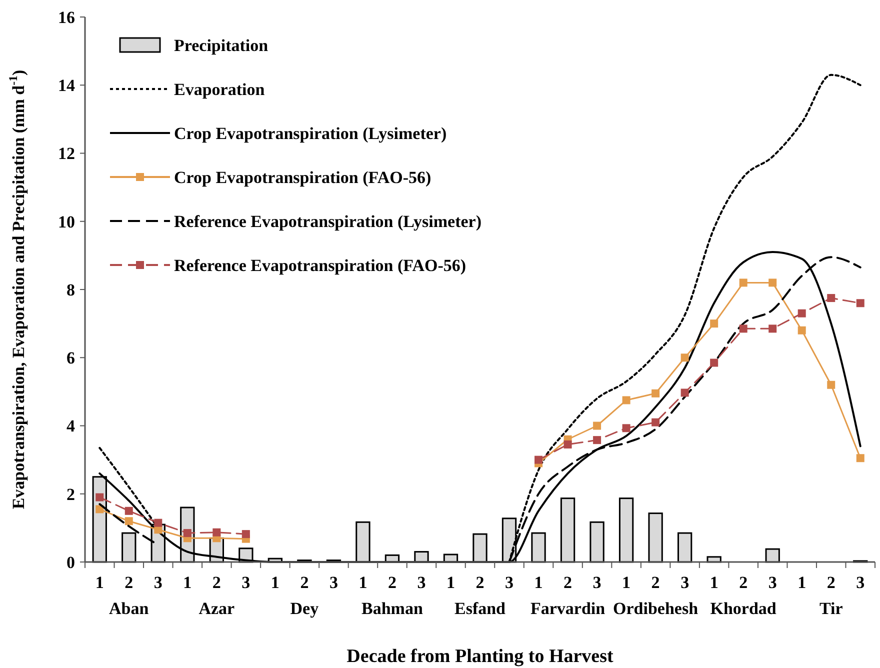 The width and height of the screenshot is (880, 668). I want to click on y-tick-label: 4, so click(71, 426).